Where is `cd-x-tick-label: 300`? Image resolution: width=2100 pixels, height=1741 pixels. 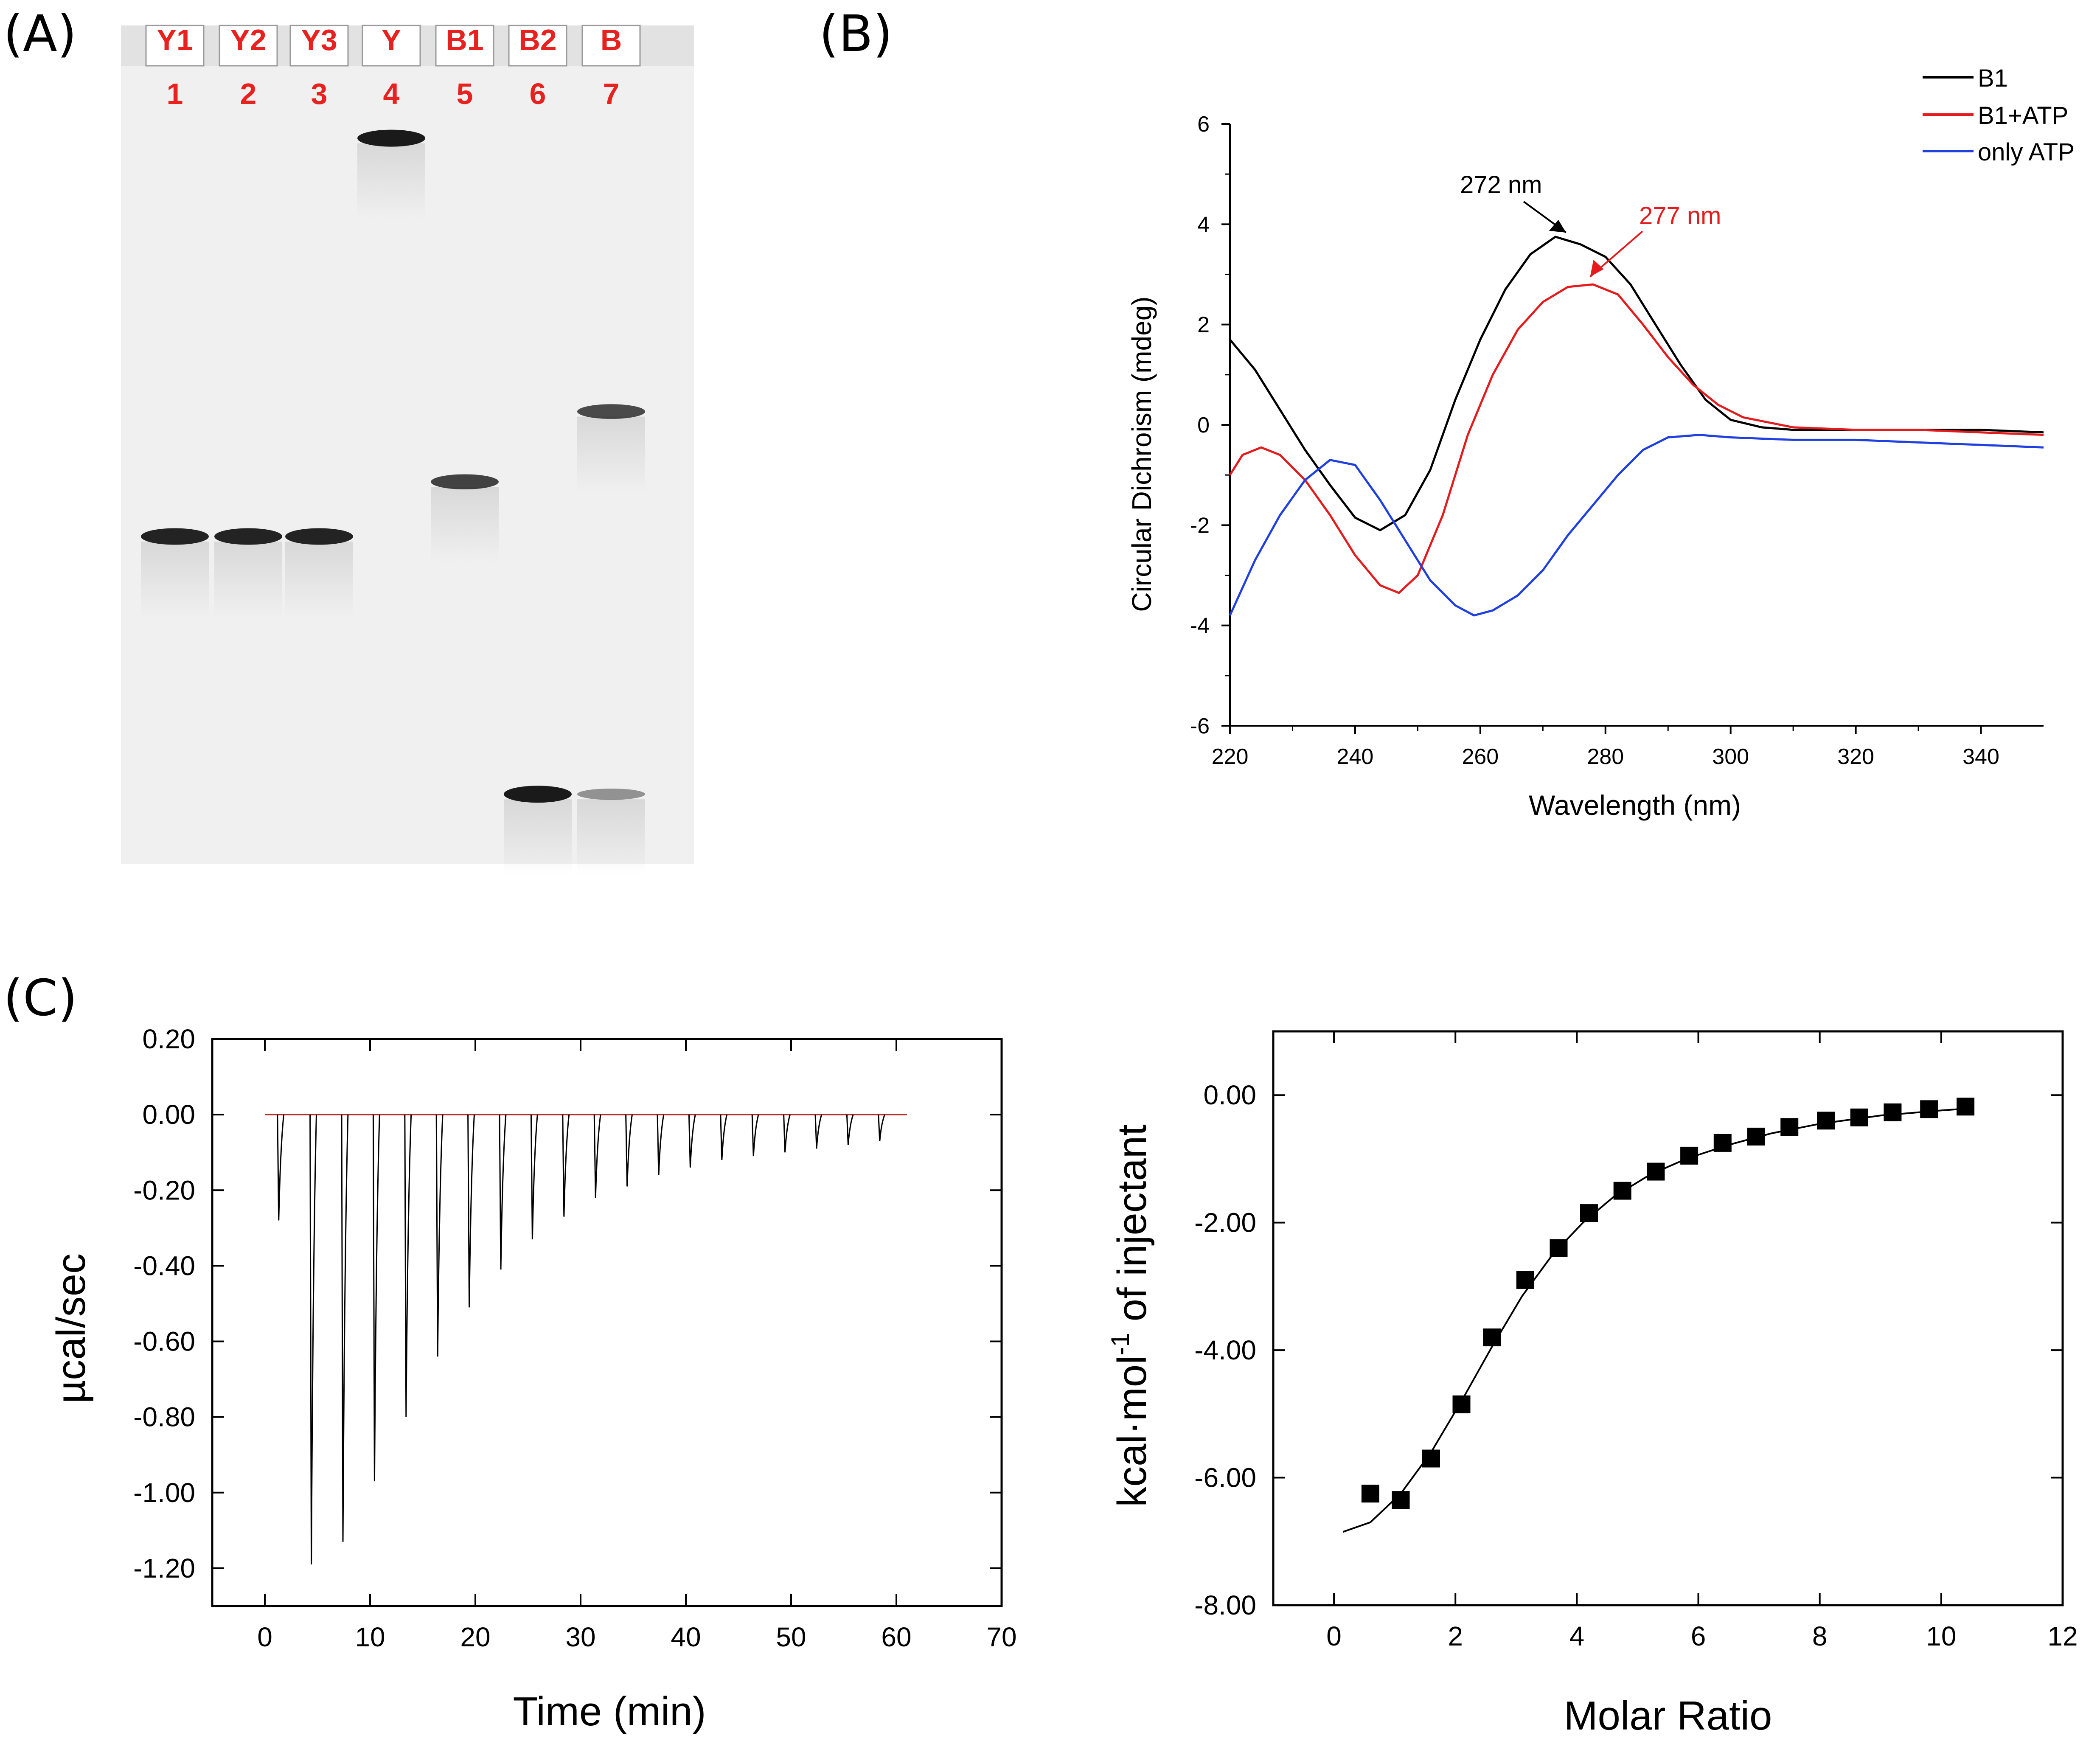 cd-x-tick-label: 300 is located at coordinates (1730, 757).